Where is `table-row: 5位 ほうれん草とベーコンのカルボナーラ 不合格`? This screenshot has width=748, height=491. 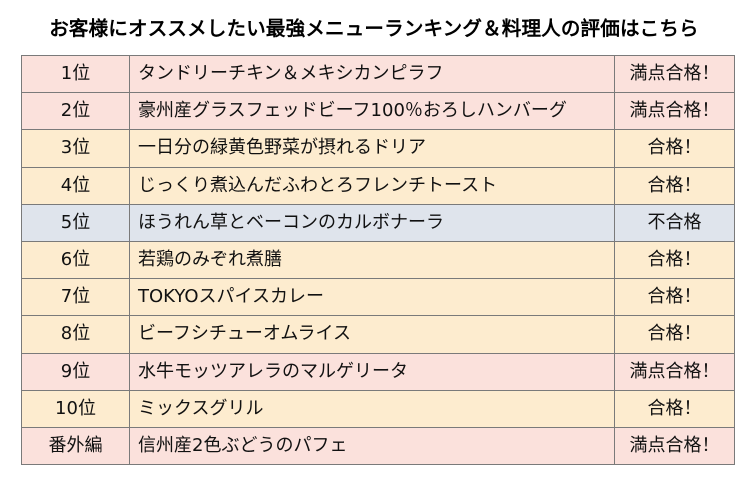 table-row: 5位 ほうれん草とベーコンのカルボナーラ 不合格 is located at coordinates (378, 222).